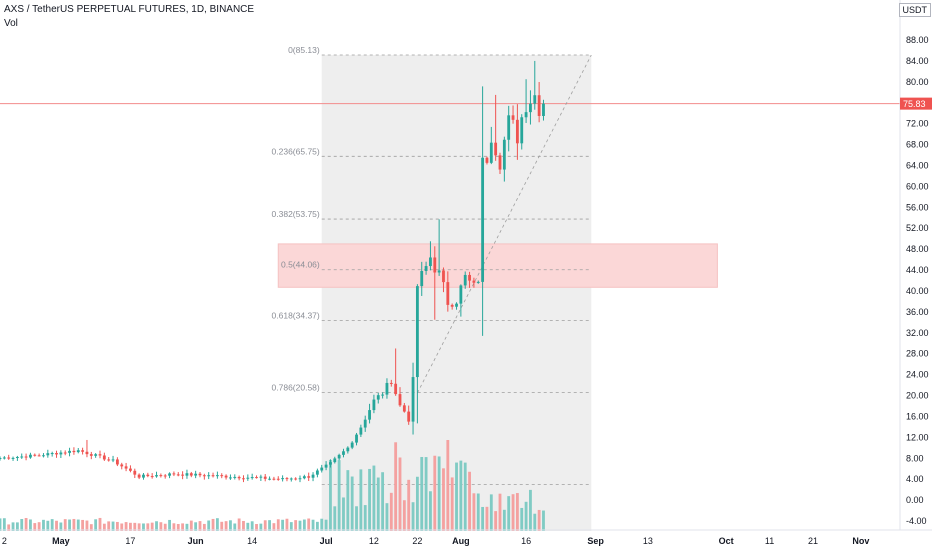  What do you see at coordinates (917, 207) in the screenshot?
I see `y-tick-label: 56.00` at bounding box center [917, 207].